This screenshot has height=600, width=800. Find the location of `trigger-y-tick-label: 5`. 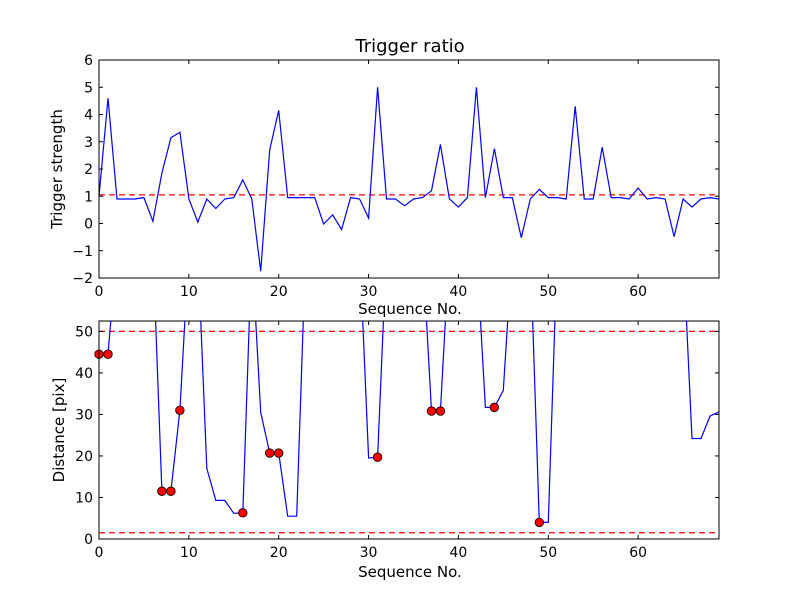

trigger-y-tick-label: 5 is located at coordinates (88, 88).